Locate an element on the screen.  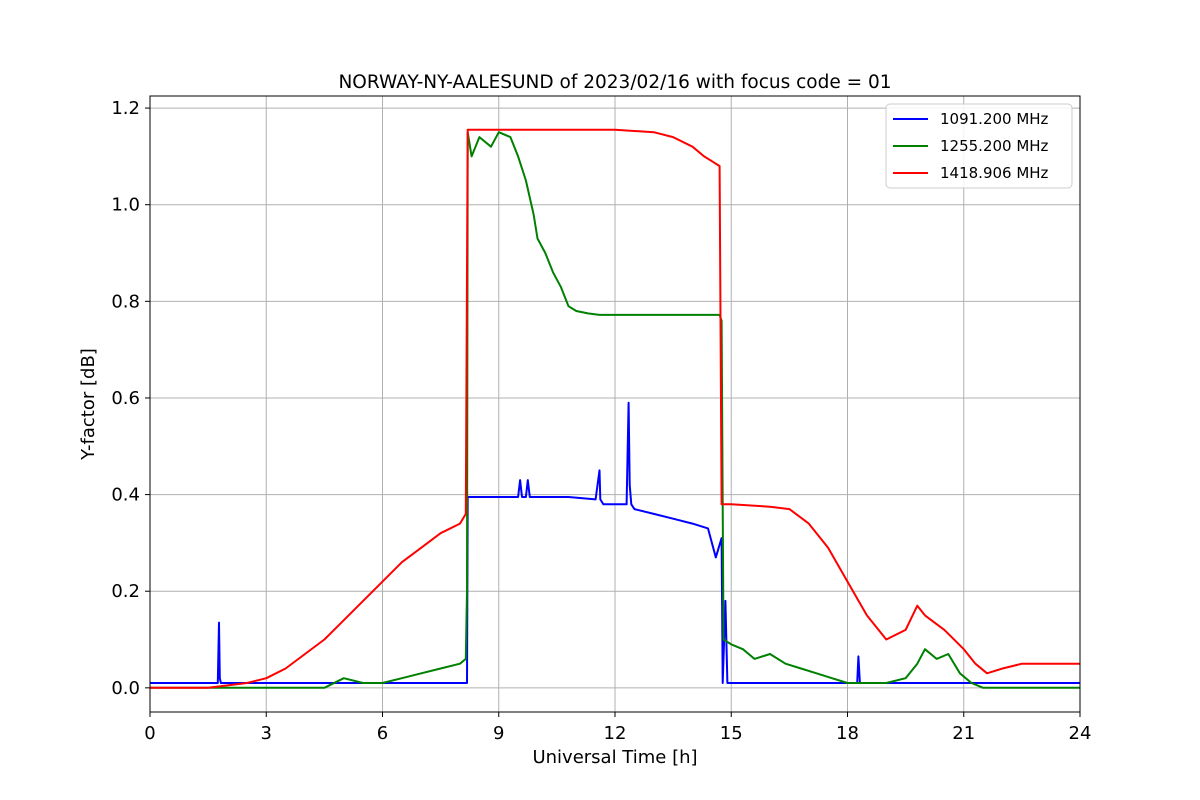
y-tick-label: 0.6 is located at coordinates (125, 398).